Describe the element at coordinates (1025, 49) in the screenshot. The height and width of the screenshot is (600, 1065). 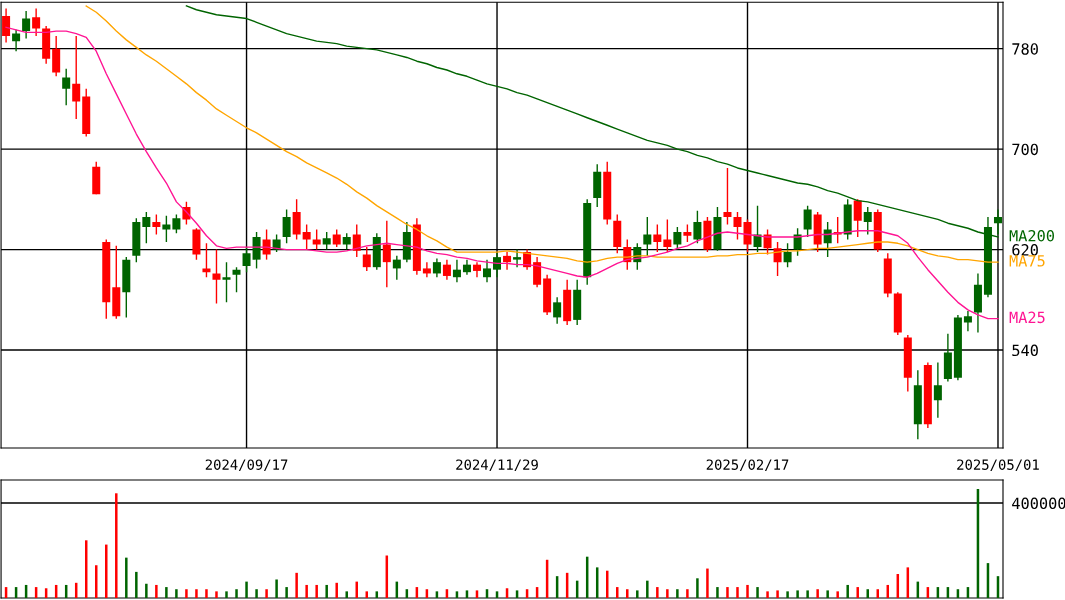
I see `y-tick-label: 780` at that location.